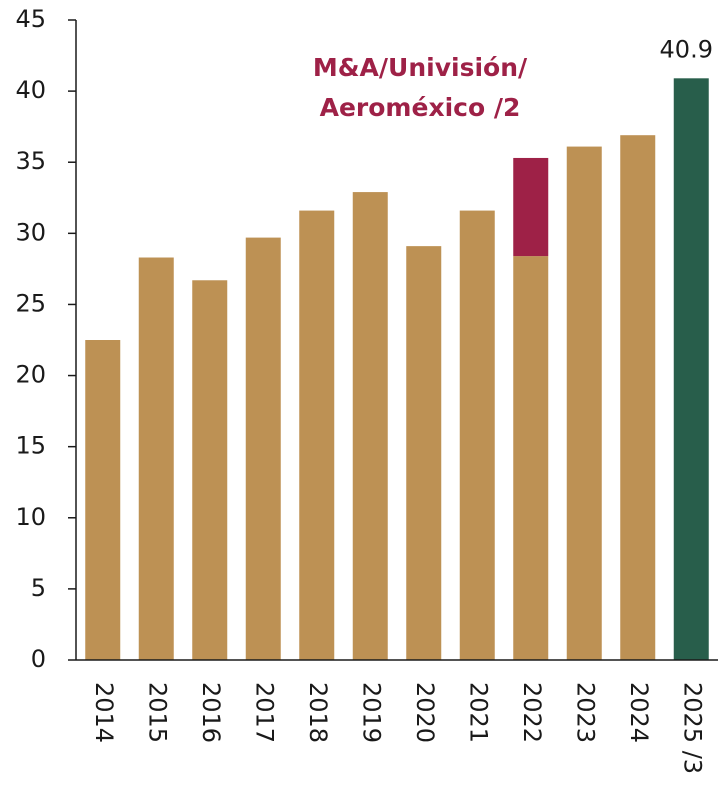  Describe the element at coordinates (30, 517) in the screenshot. I see `y-tick-label: 10` at that location.